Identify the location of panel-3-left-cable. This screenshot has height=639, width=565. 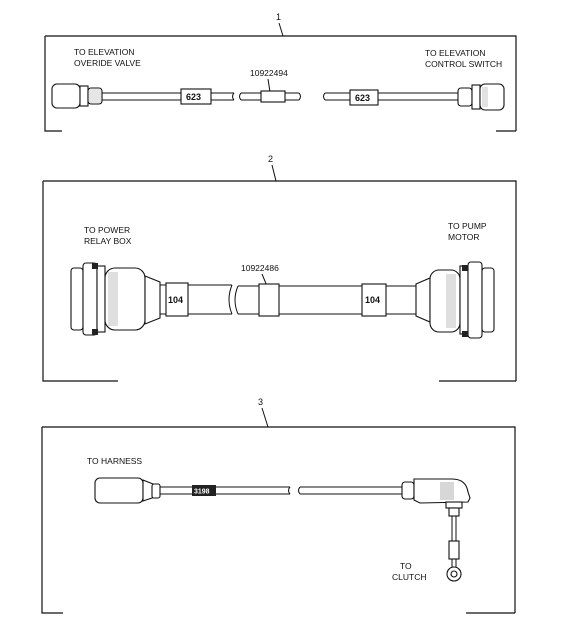
(225, 490).